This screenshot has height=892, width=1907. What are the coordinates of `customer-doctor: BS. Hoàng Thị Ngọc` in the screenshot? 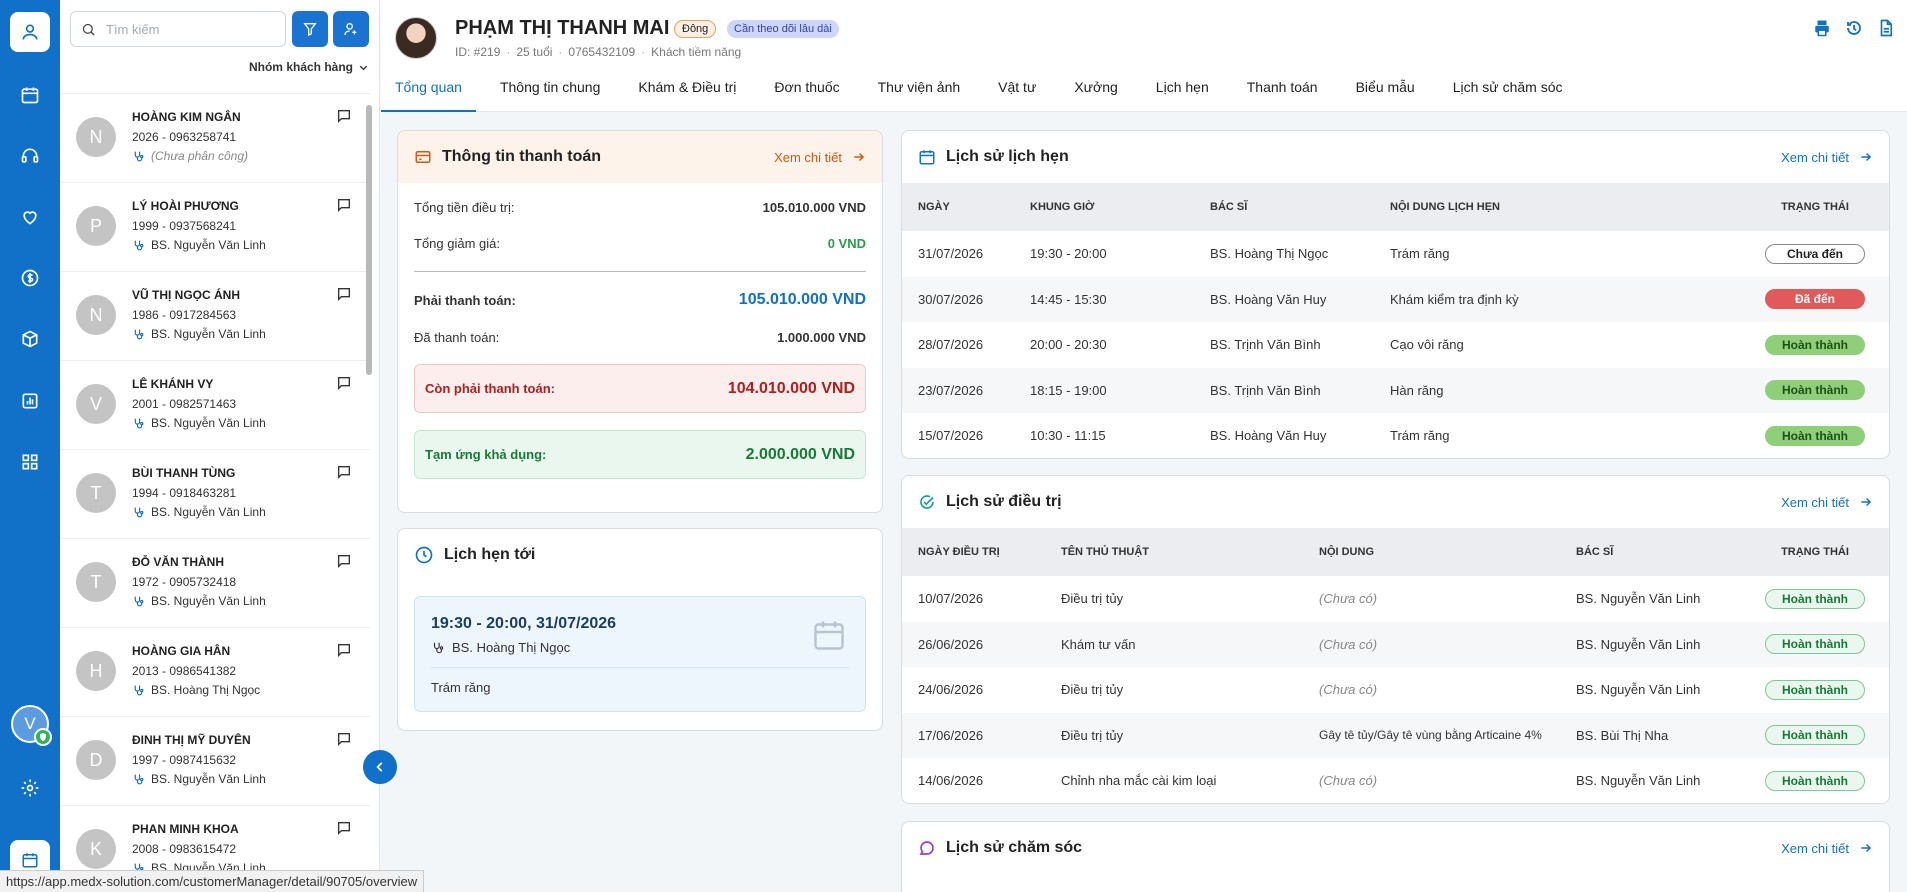 It's located at (196, 690).